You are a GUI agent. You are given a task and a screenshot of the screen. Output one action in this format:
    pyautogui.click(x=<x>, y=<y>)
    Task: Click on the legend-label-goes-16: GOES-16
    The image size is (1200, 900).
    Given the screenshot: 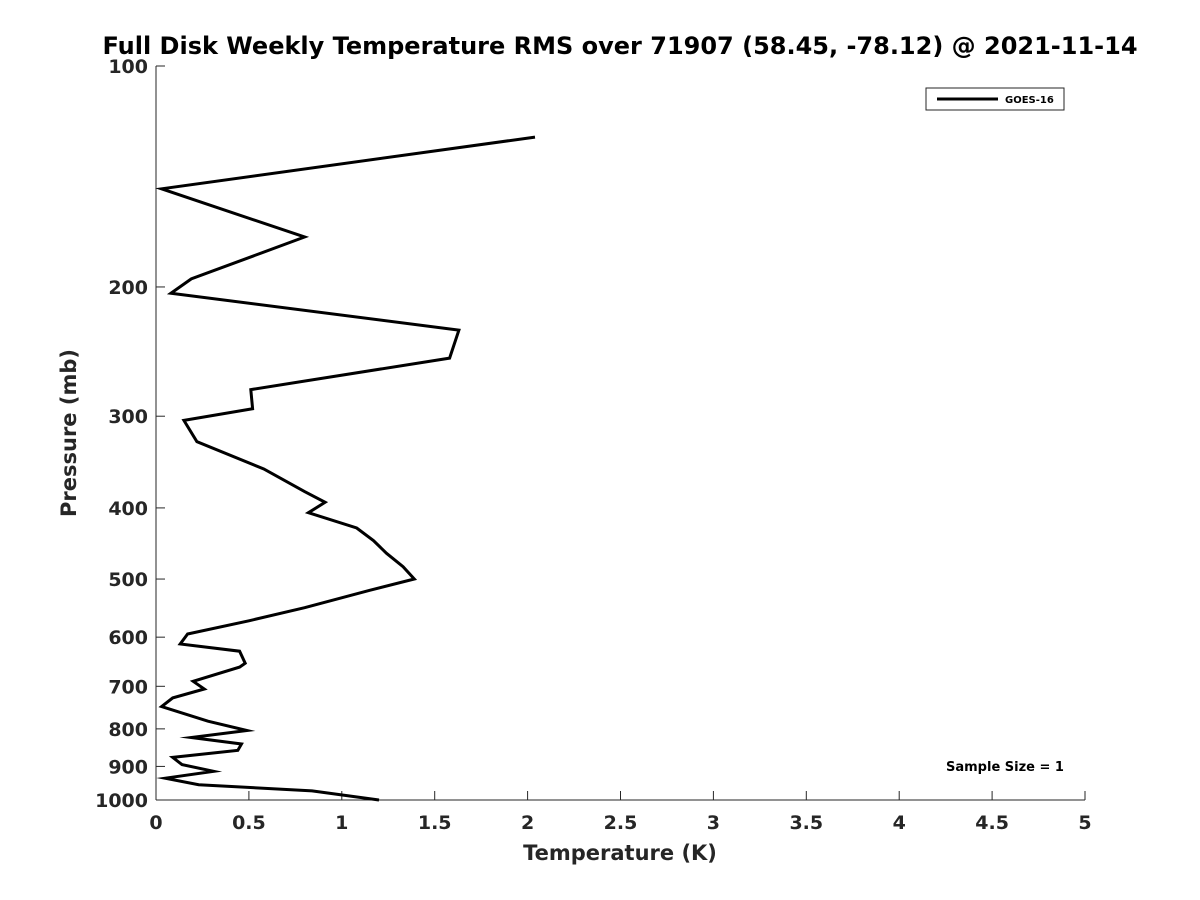 What is the action you would take?
    pyautogui.click(x=1029, y=100)
    